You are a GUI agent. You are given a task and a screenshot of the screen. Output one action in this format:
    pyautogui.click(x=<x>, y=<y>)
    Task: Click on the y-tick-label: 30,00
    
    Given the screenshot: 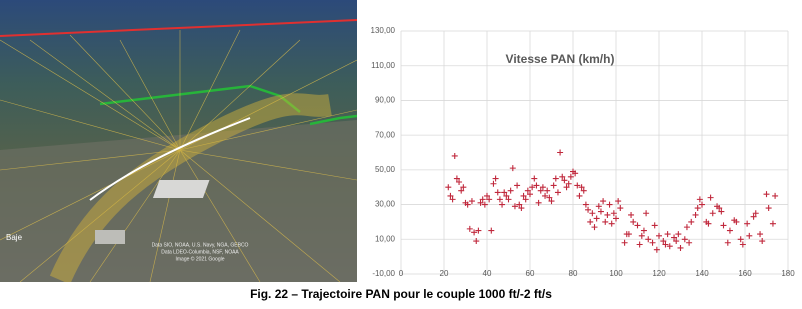 What is the action you would take?
    pyautogui.click(x=385, y=204)
    